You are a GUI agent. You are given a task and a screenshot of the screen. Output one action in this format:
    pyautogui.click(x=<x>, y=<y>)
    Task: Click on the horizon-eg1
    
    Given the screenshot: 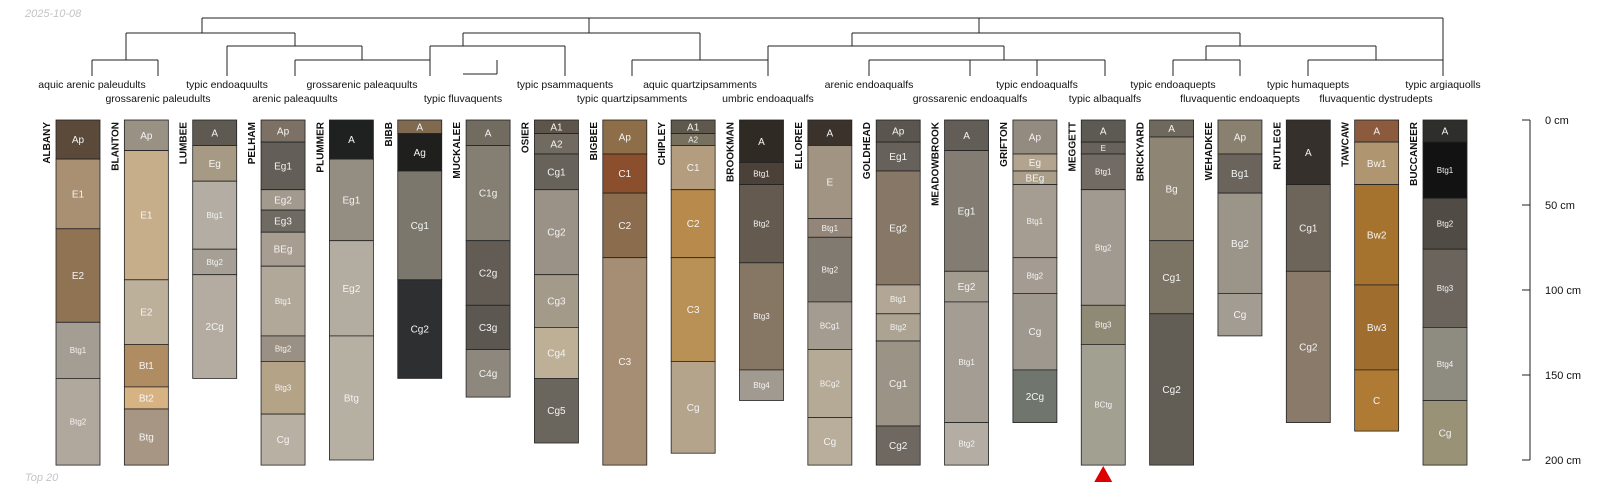 What is the action you would take?
    pyautogui.click(x=283, y=166)
    